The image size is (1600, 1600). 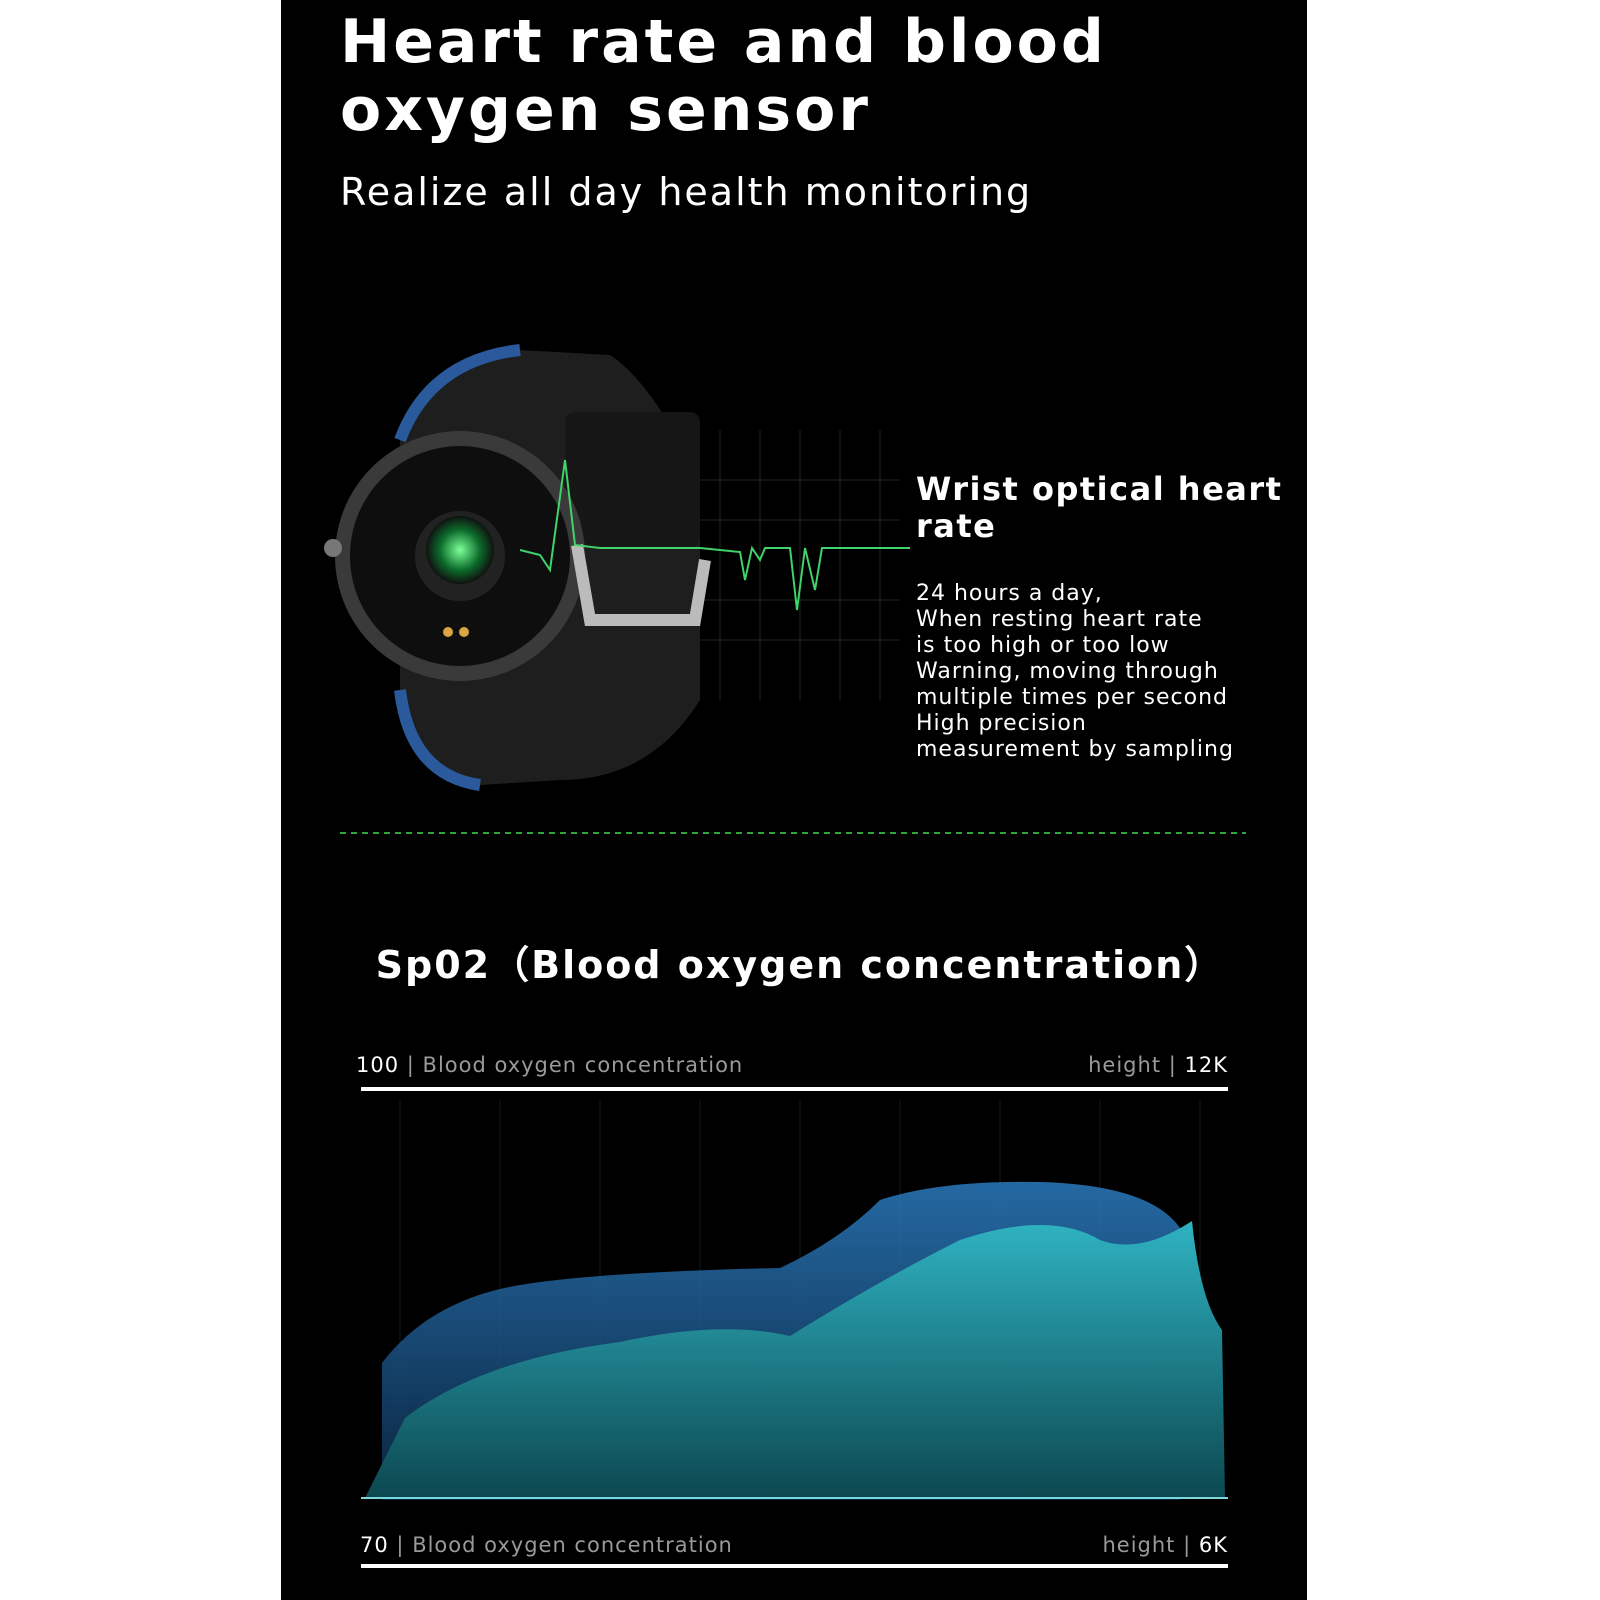 What do you see at coordinates (1099, 489) in the screenshot?
I see `feature-title: Wrist optical heart` at bounding box center [1099, 489].